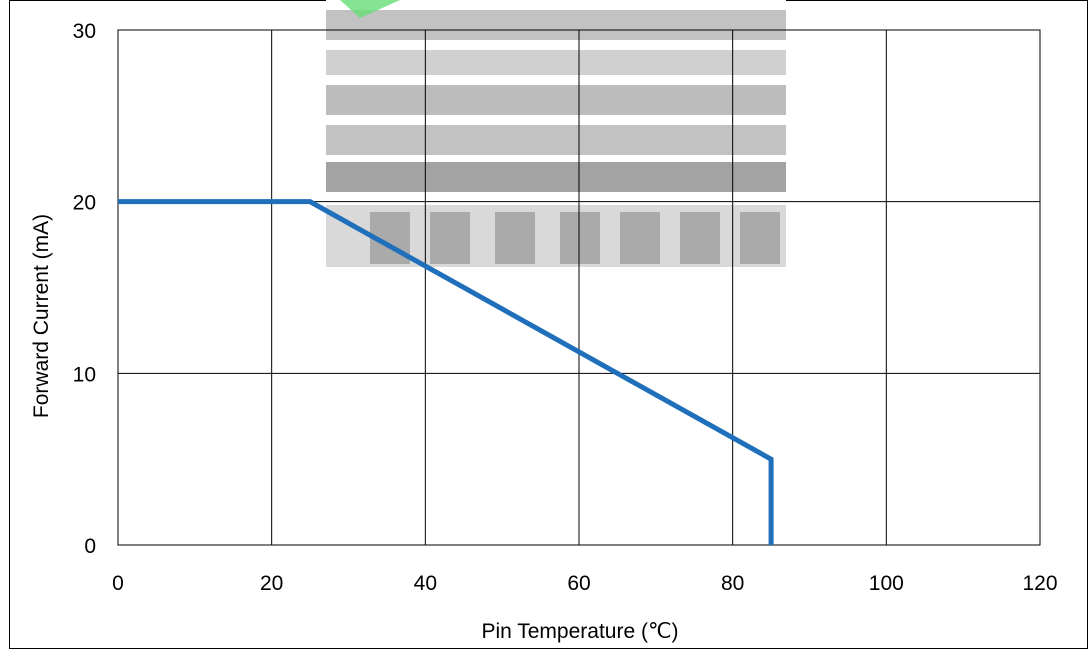  What do you see at coordinates (84, 374) in the screenshot?
I see `y-tick-label: 10` at bounding box center [84, 374].